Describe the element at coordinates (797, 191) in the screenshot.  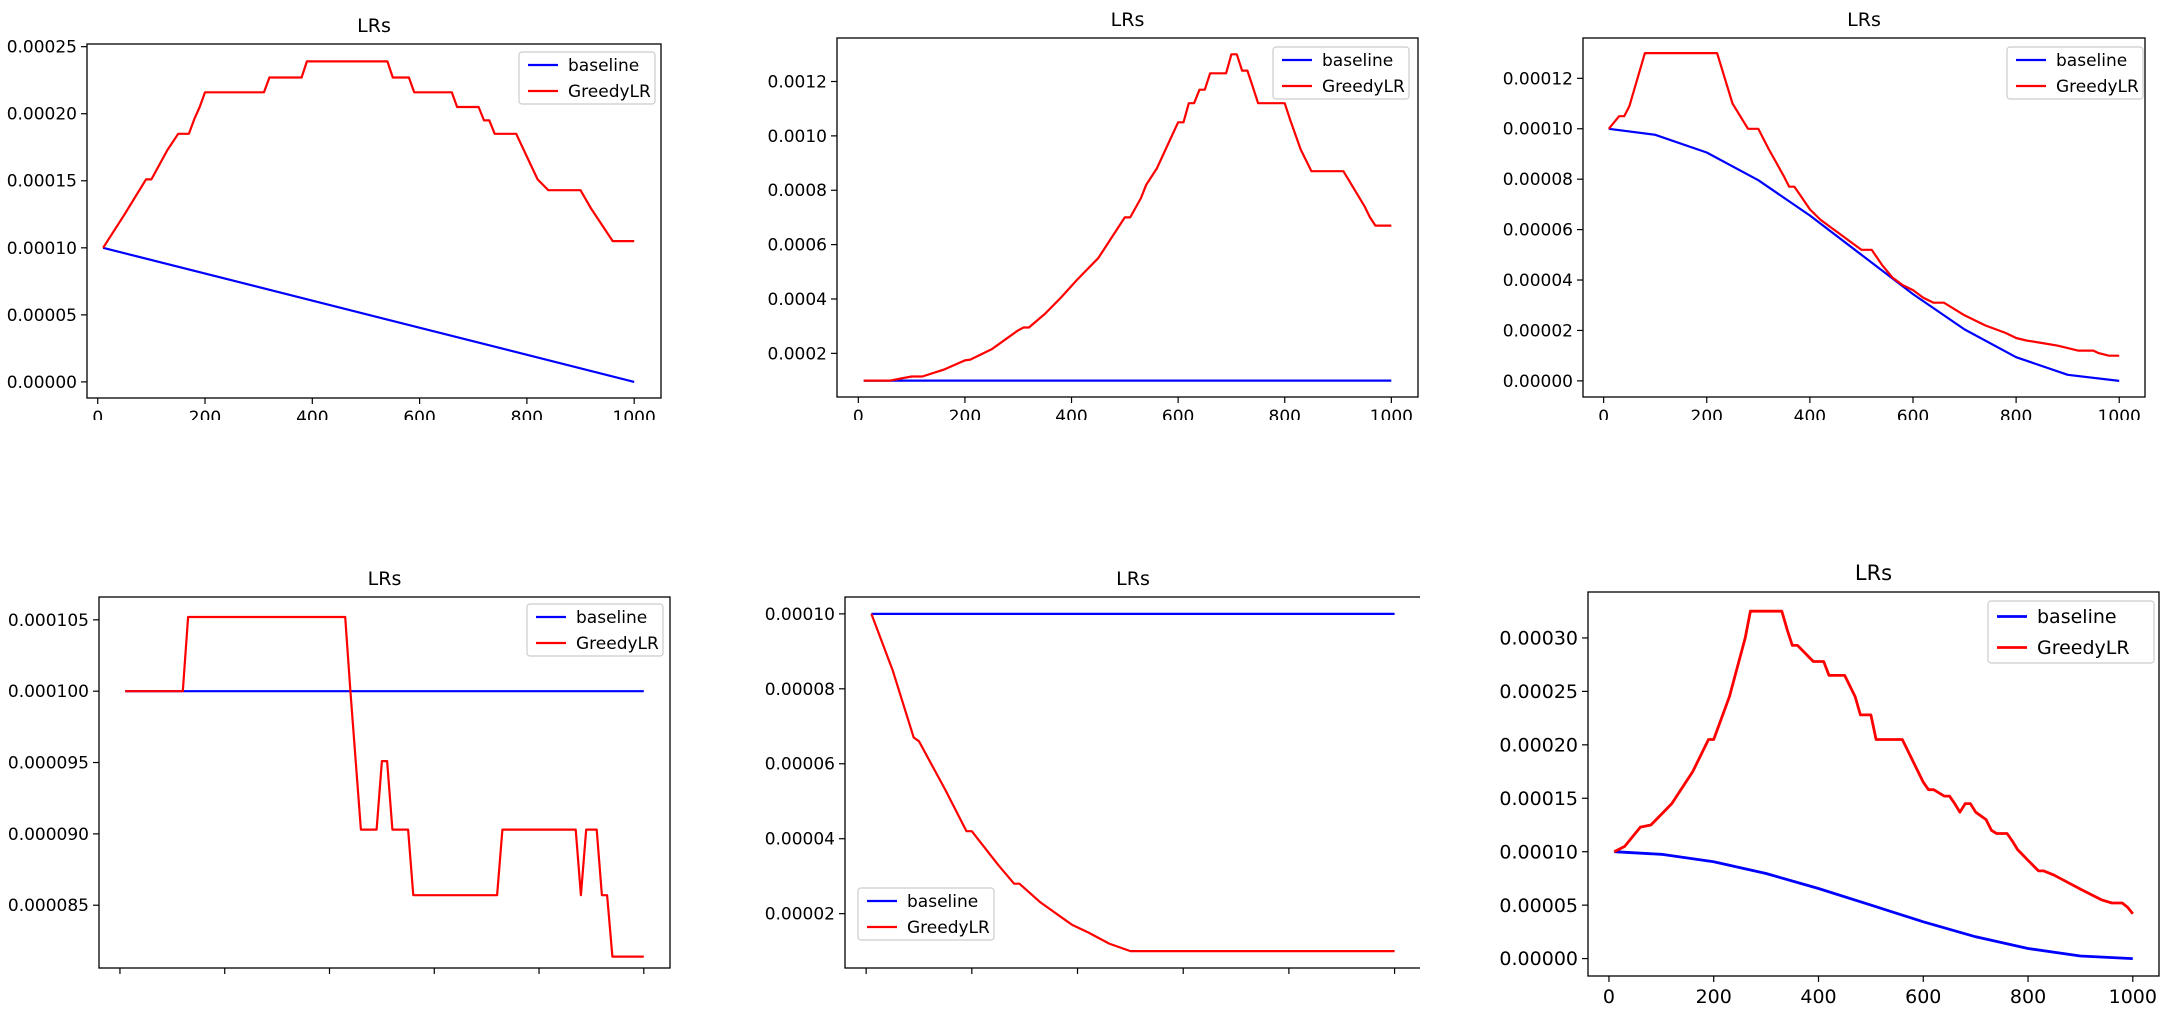
I see `chart-2-y-tick-label: 0.0008` at that location.